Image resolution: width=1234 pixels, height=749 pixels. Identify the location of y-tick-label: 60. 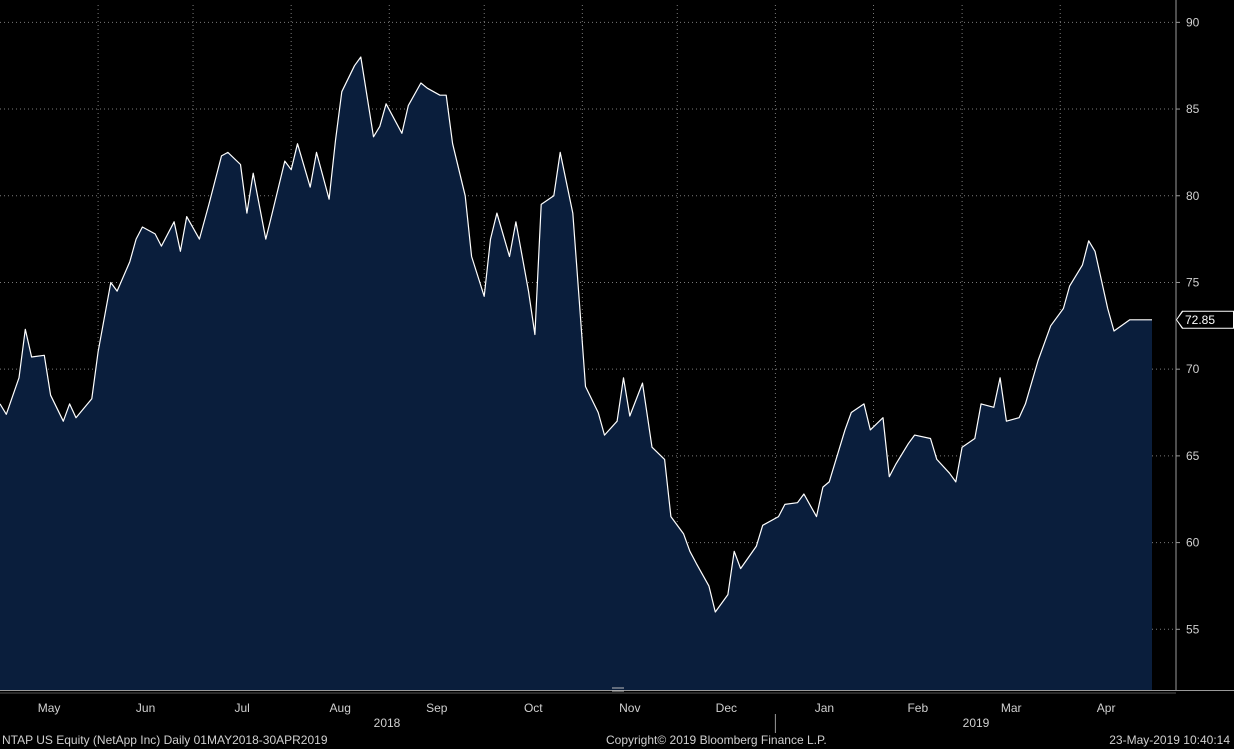
(1193, 543).